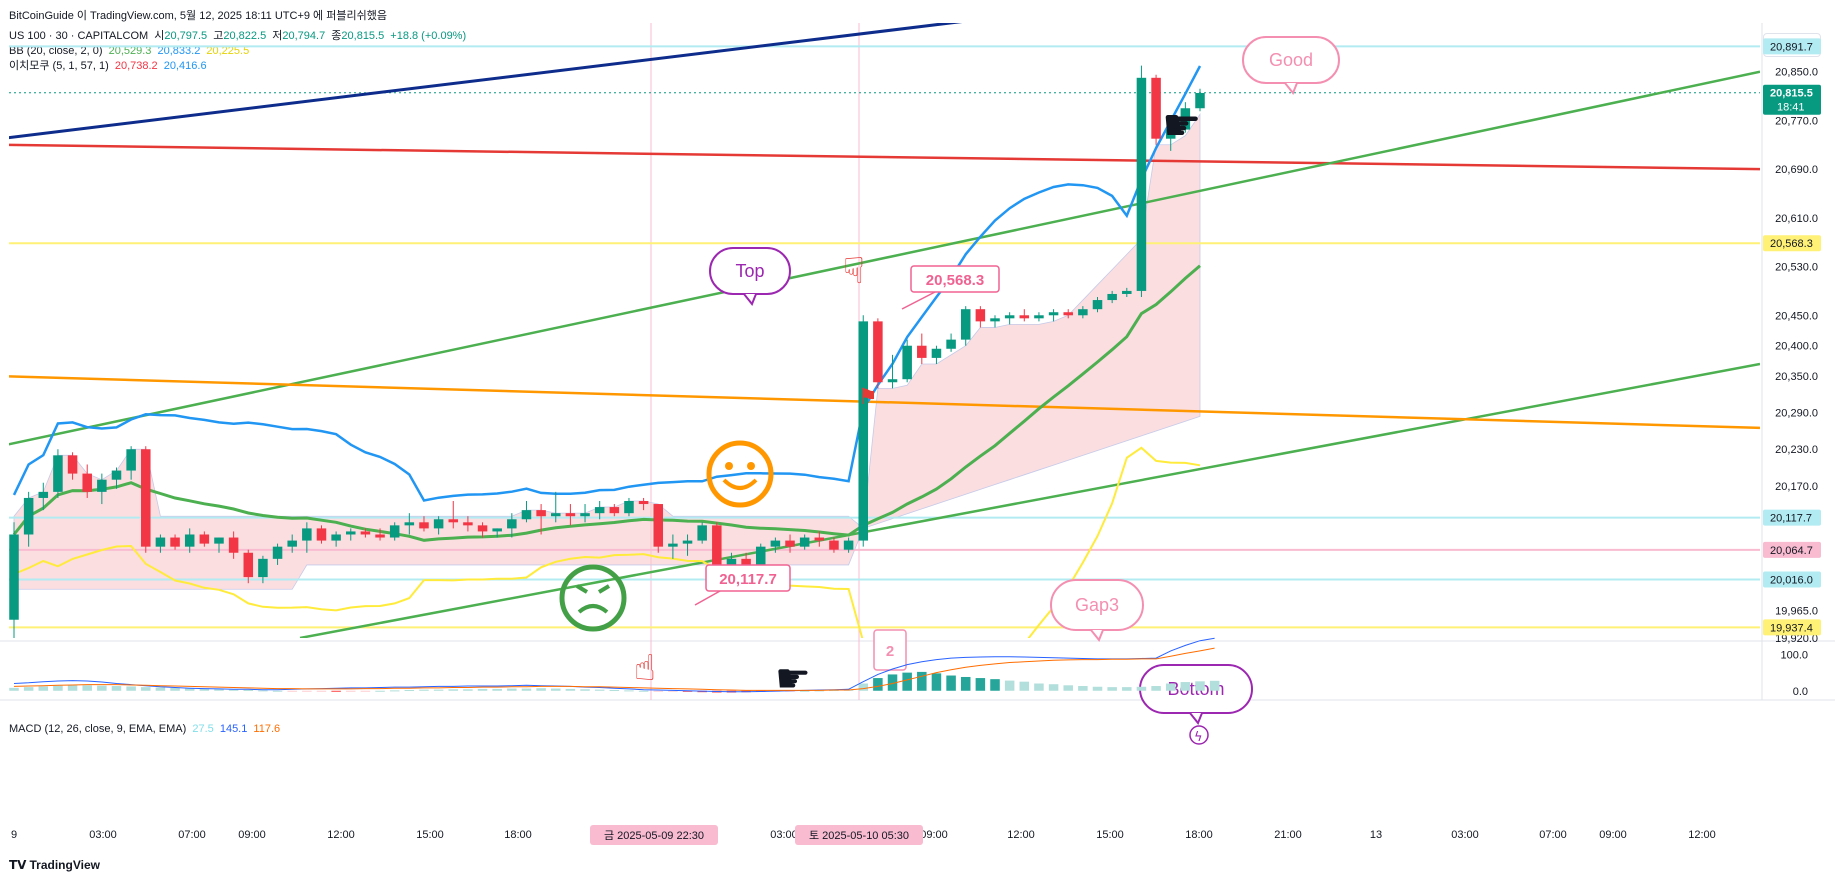 Image resolution: width=1835 pixels, height=883 pixels. Describe the element at coordinates (1097, 610) in the screenshot. I see `gap3-label: Gap3` at that location.